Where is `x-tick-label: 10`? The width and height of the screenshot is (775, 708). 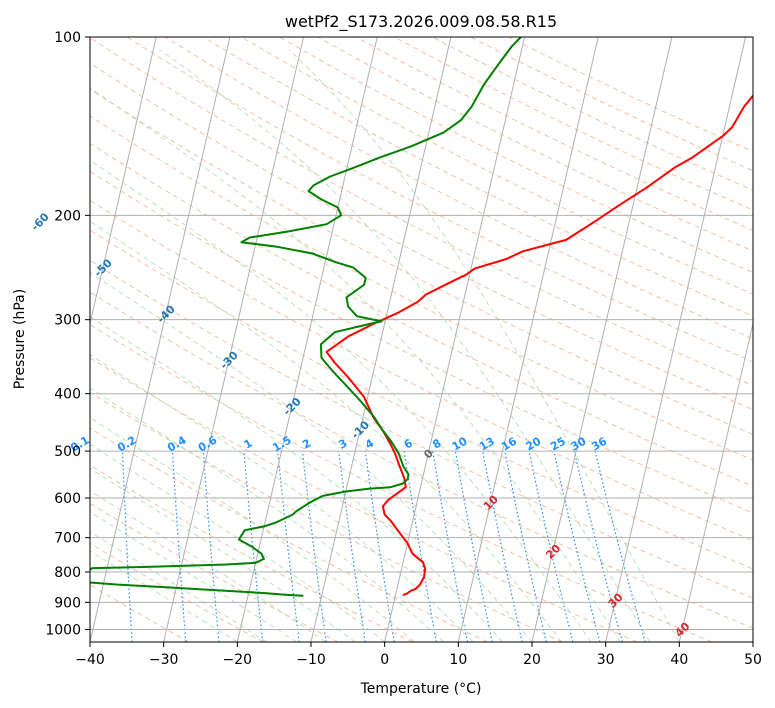 x-tick-label: 10 is located at coordinates (458, 660).